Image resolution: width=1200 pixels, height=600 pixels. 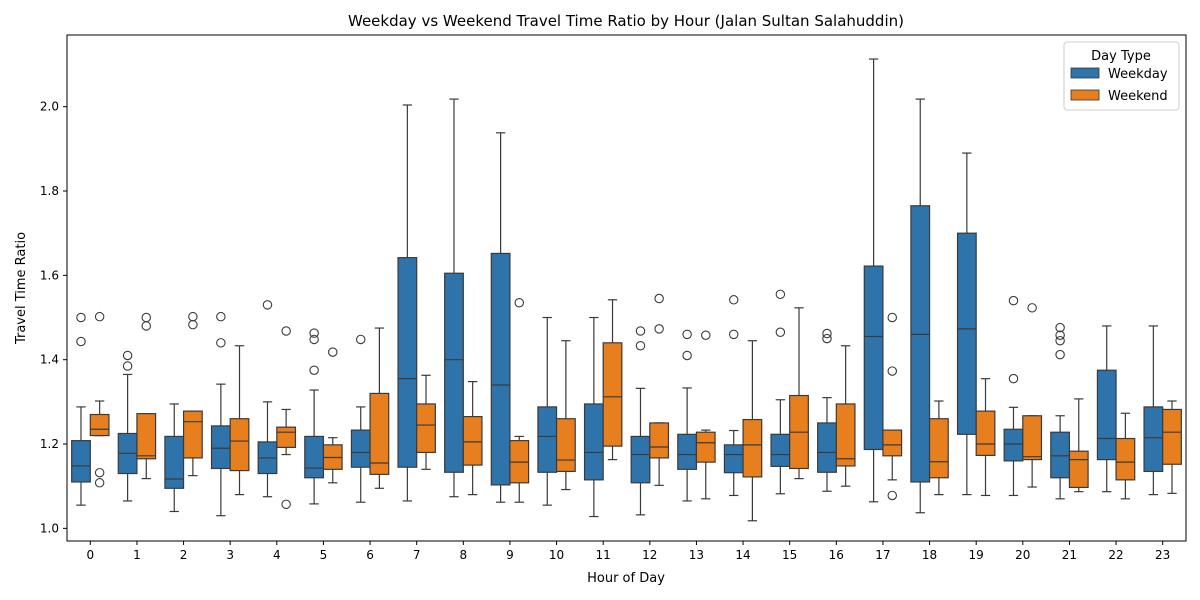 What do you see at coordinates (1085, 95) in the screenshot?
I see `legend-swatch-weekend` at bounding box center [1085, 95].